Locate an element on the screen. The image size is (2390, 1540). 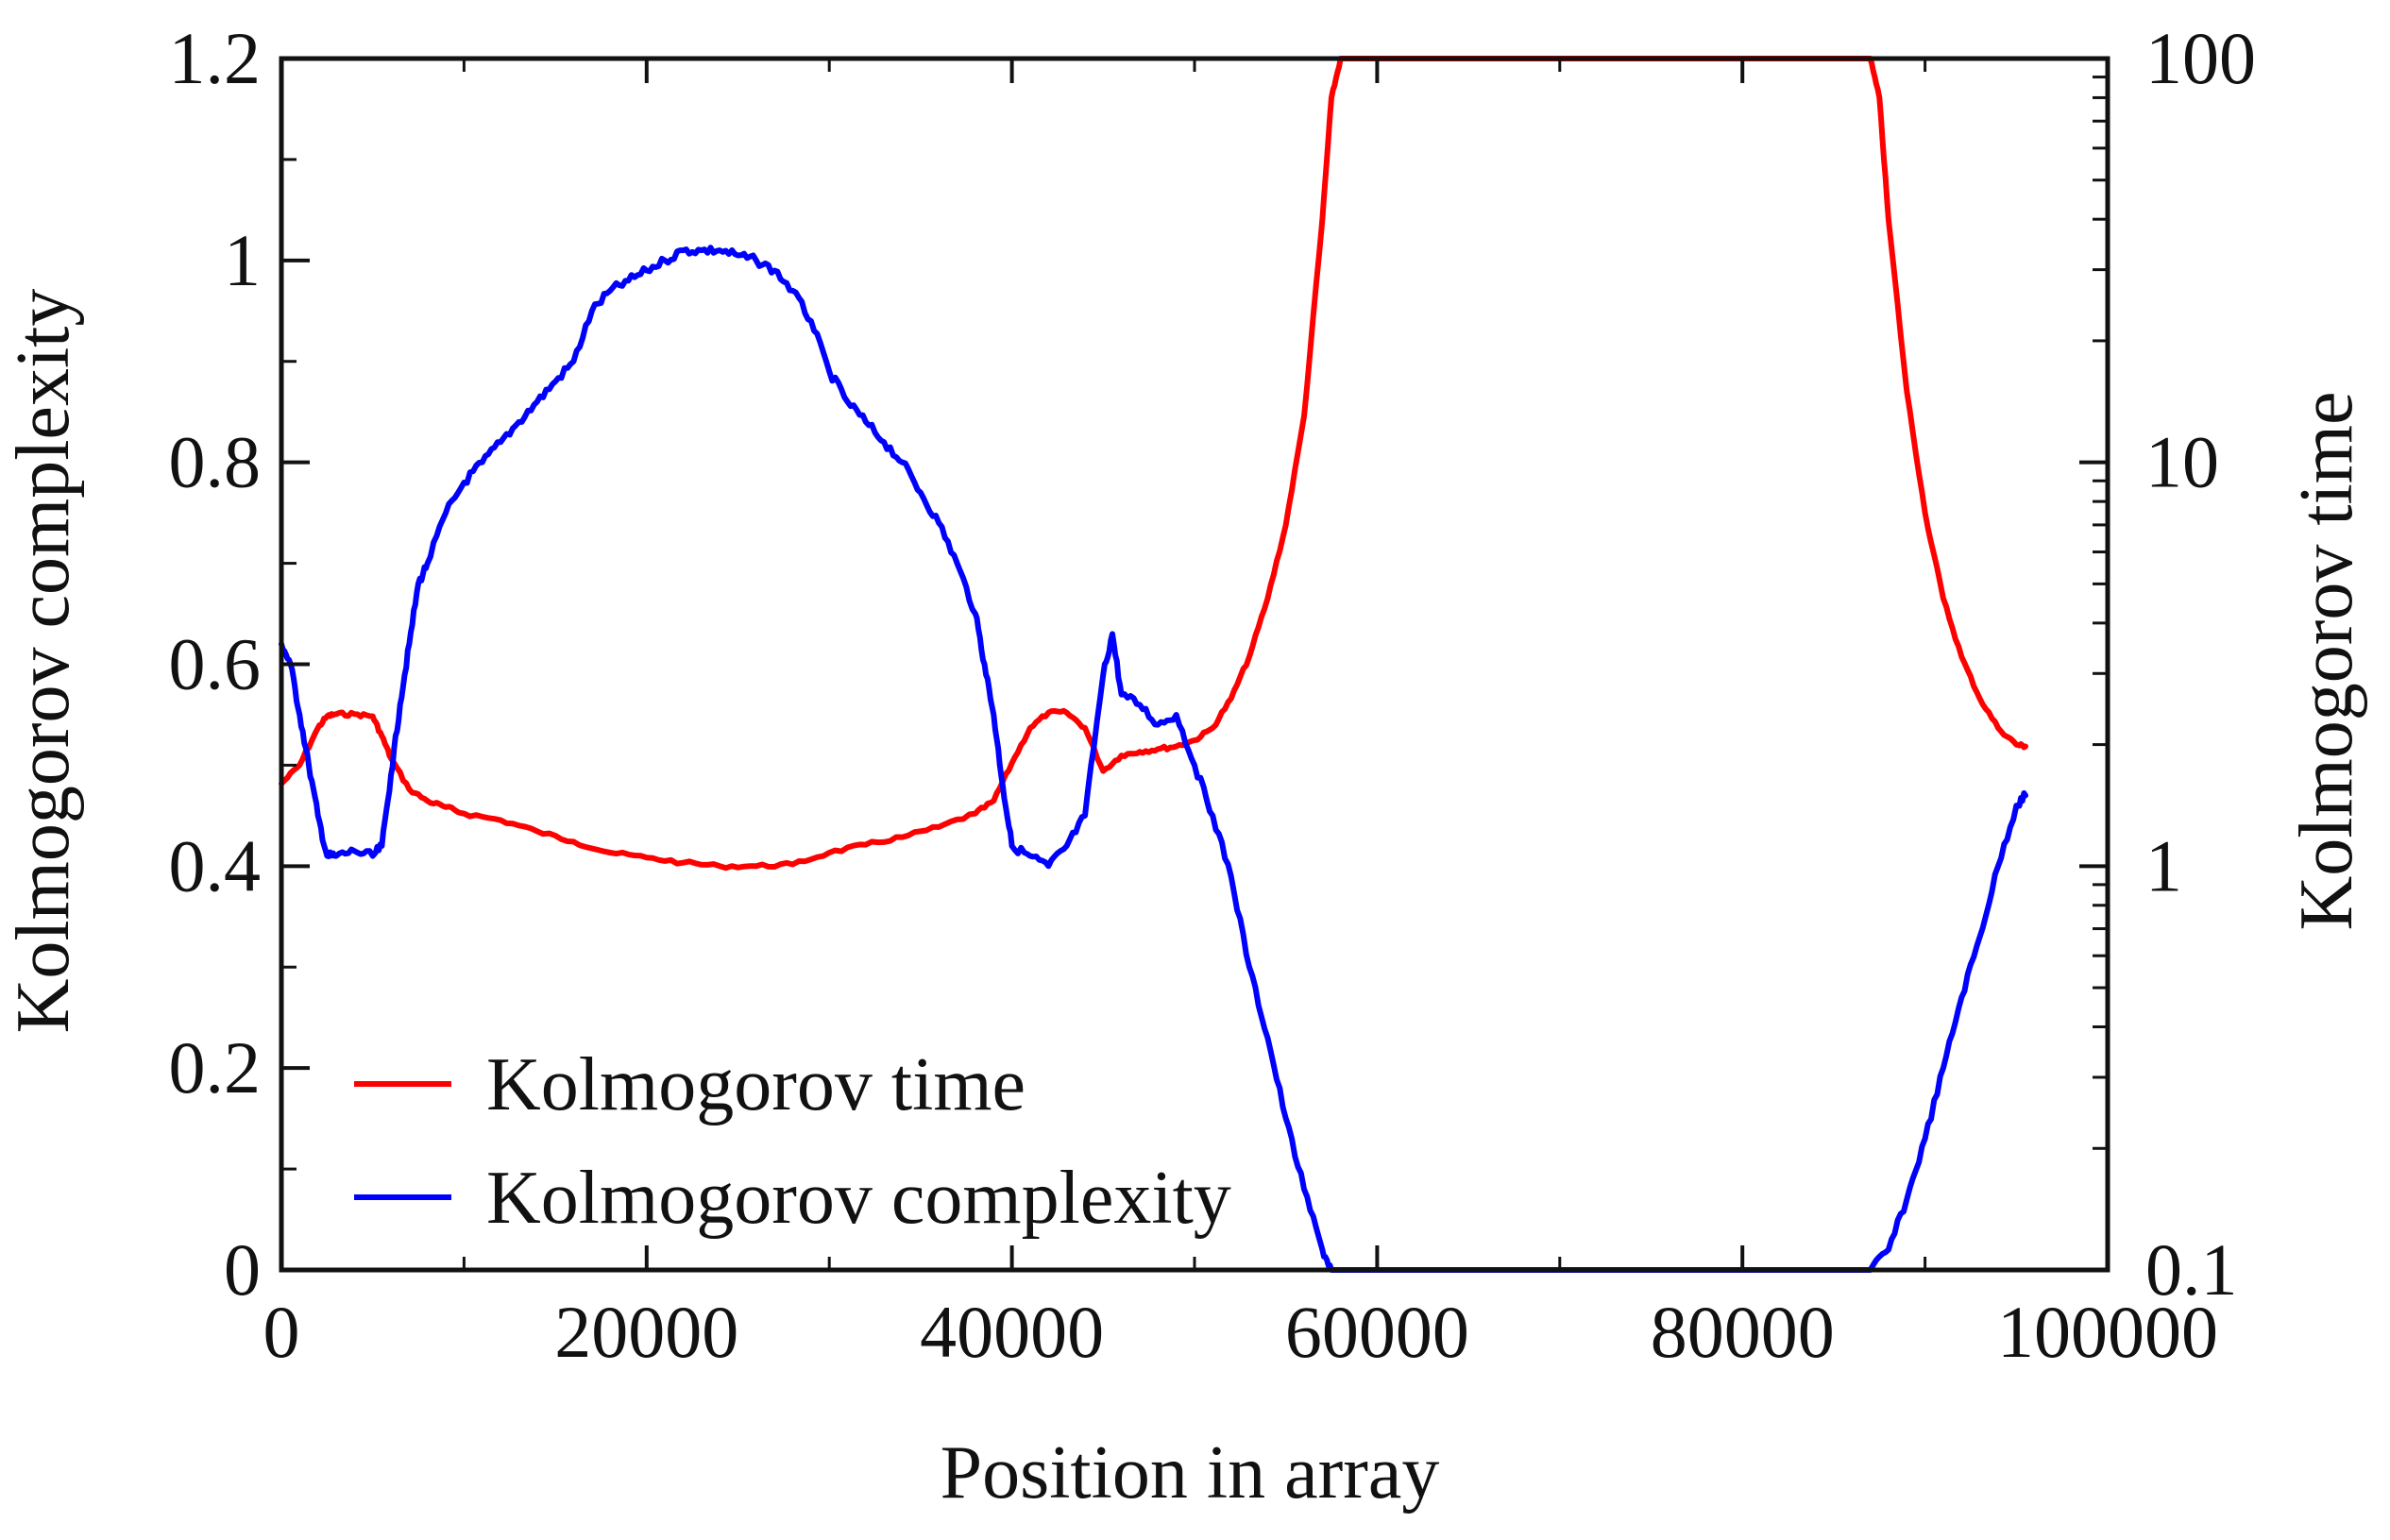
y-left-tick-label: 0 is located at coordinates (242, 1269).